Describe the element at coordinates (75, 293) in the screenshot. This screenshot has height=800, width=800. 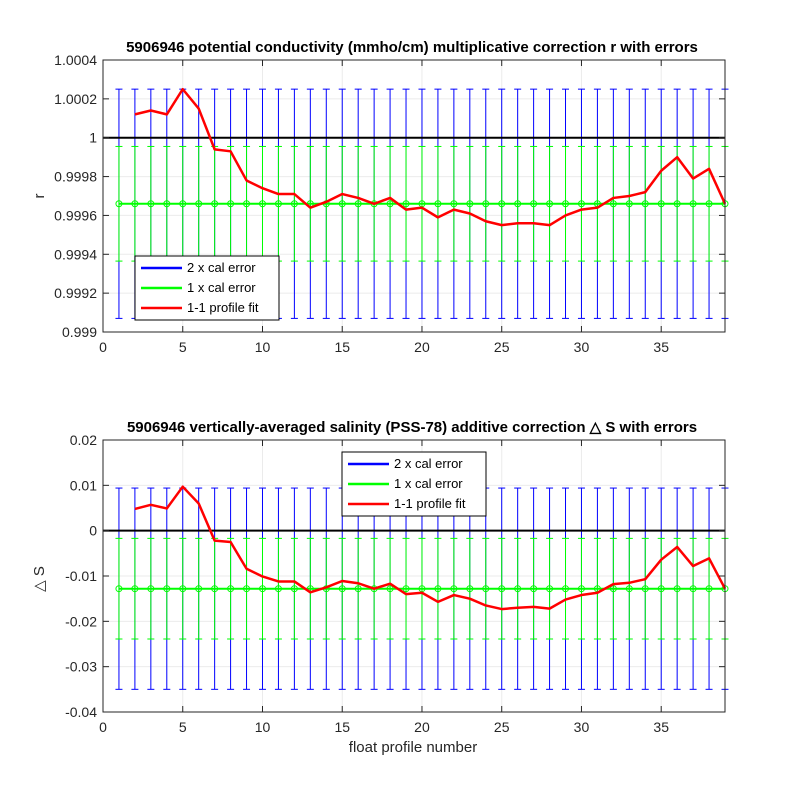
I see `y-tick-label: 0.9992` at that location.